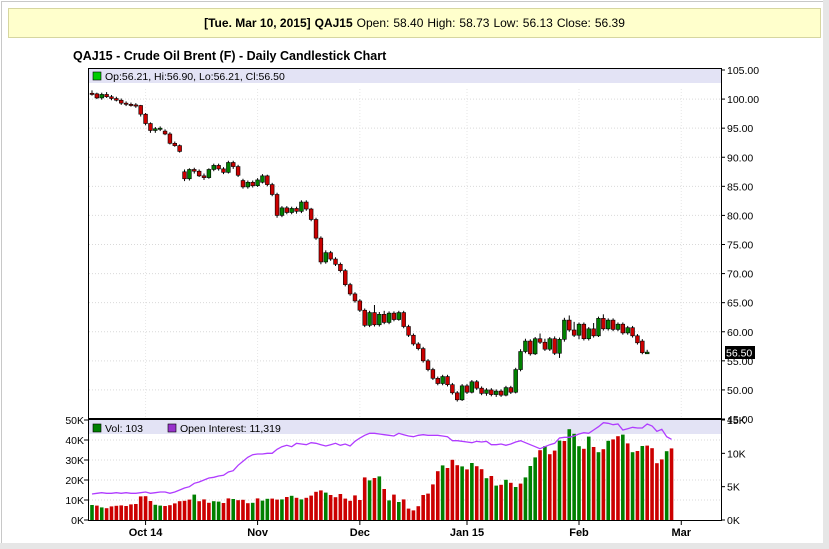 Image resolution: width=829 pixels, height=549 pixels. What do you see at coordinates (333, 23) in the screenshot?
I see `quote-symbol: QAJ15` at bounding box center [333, 23].